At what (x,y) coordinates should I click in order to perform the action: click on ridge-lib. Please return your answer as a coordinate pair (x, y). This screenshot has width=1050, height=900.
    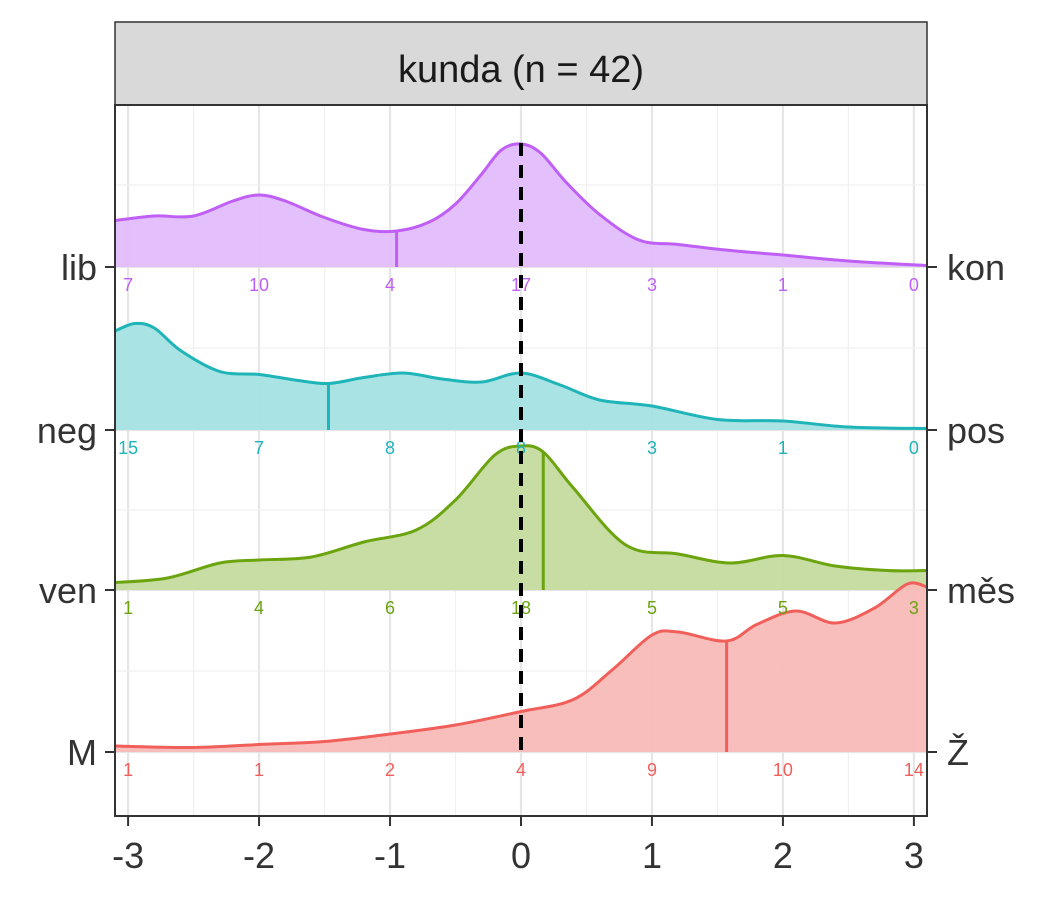
    Looking at the image, I should click on (521, 204).